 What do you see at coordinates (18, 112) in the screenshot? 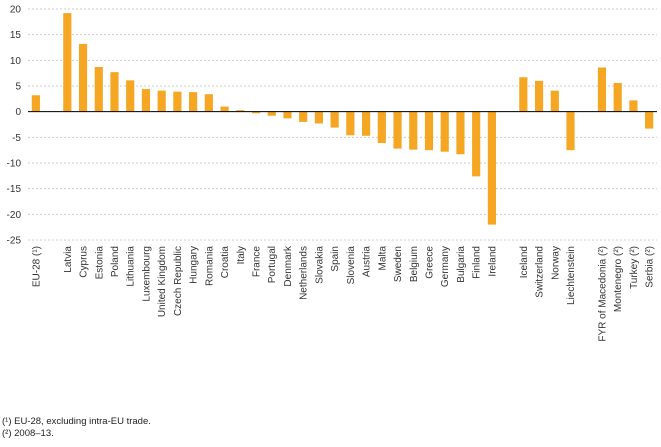
I see `y-tick-label: 0` at bounding box center [18, 112].